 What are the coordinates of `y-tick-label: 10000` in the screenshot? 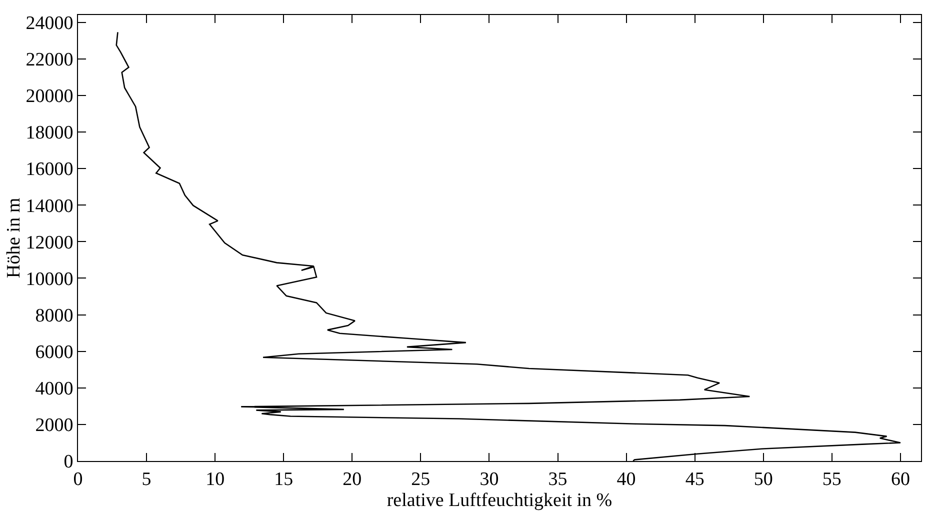 It's located at (50, 279).